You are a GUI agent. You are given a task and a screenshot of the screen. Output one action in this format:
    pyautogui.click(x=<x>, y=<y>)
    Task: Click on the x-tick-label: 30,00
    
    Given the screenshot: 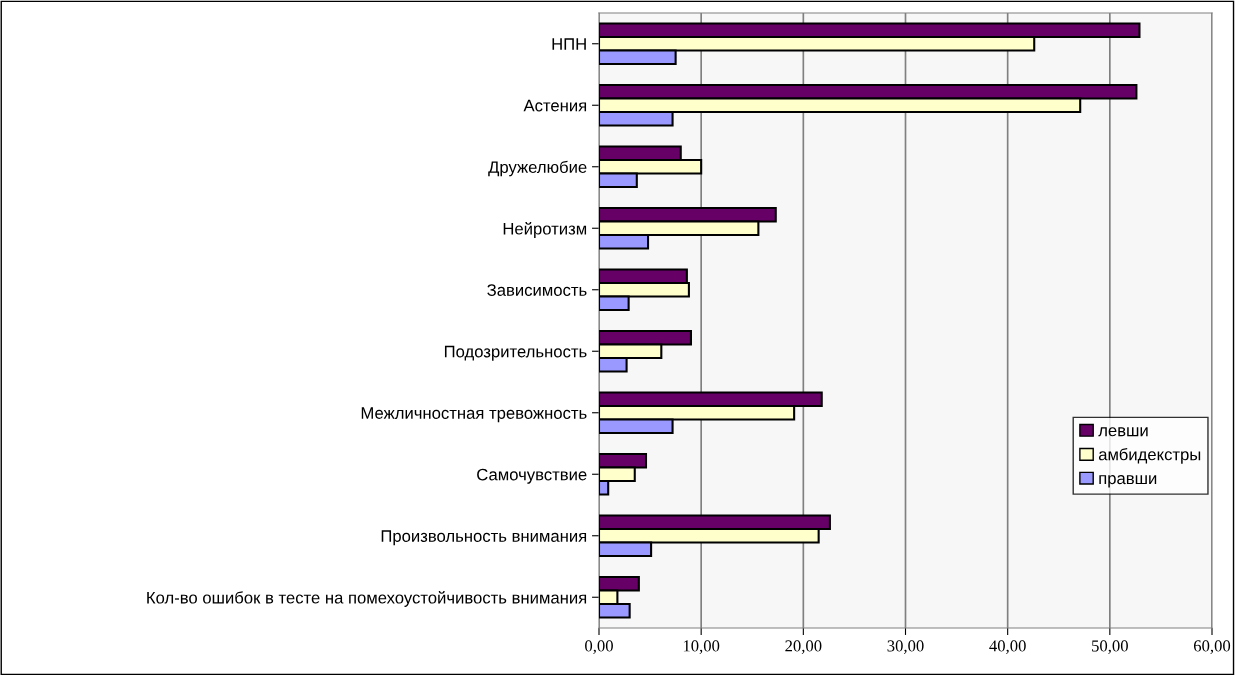 What is the action you would take?
    pyautogui.click(x=905, y=647)
    